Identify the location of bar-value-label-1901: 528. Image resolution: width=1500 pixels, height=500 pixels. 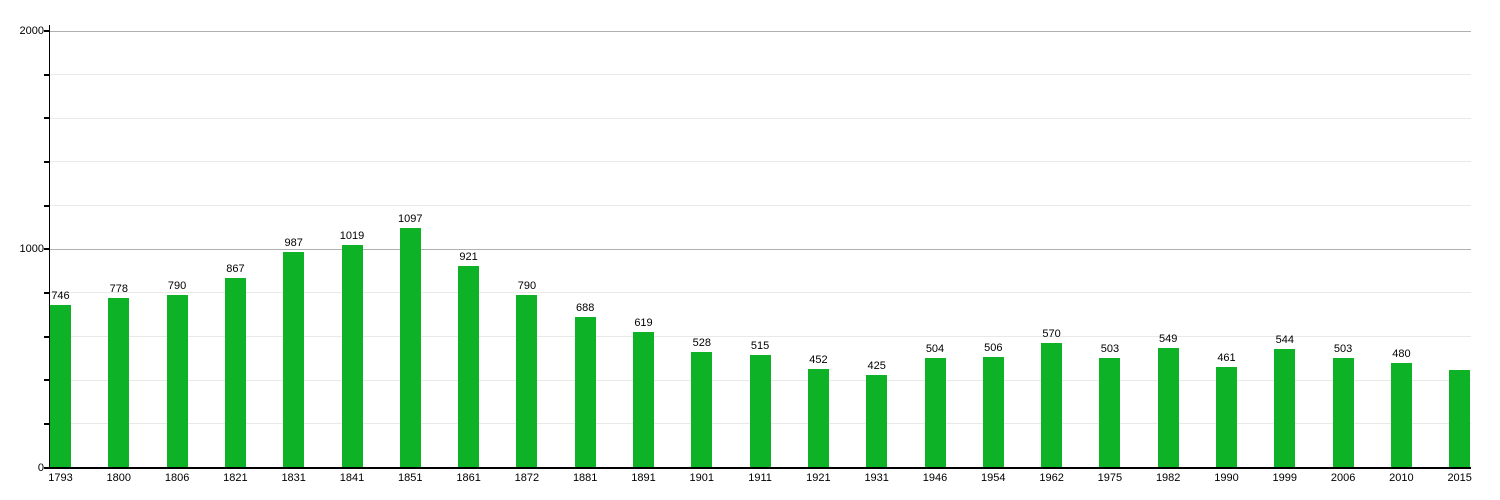
(701, 343).